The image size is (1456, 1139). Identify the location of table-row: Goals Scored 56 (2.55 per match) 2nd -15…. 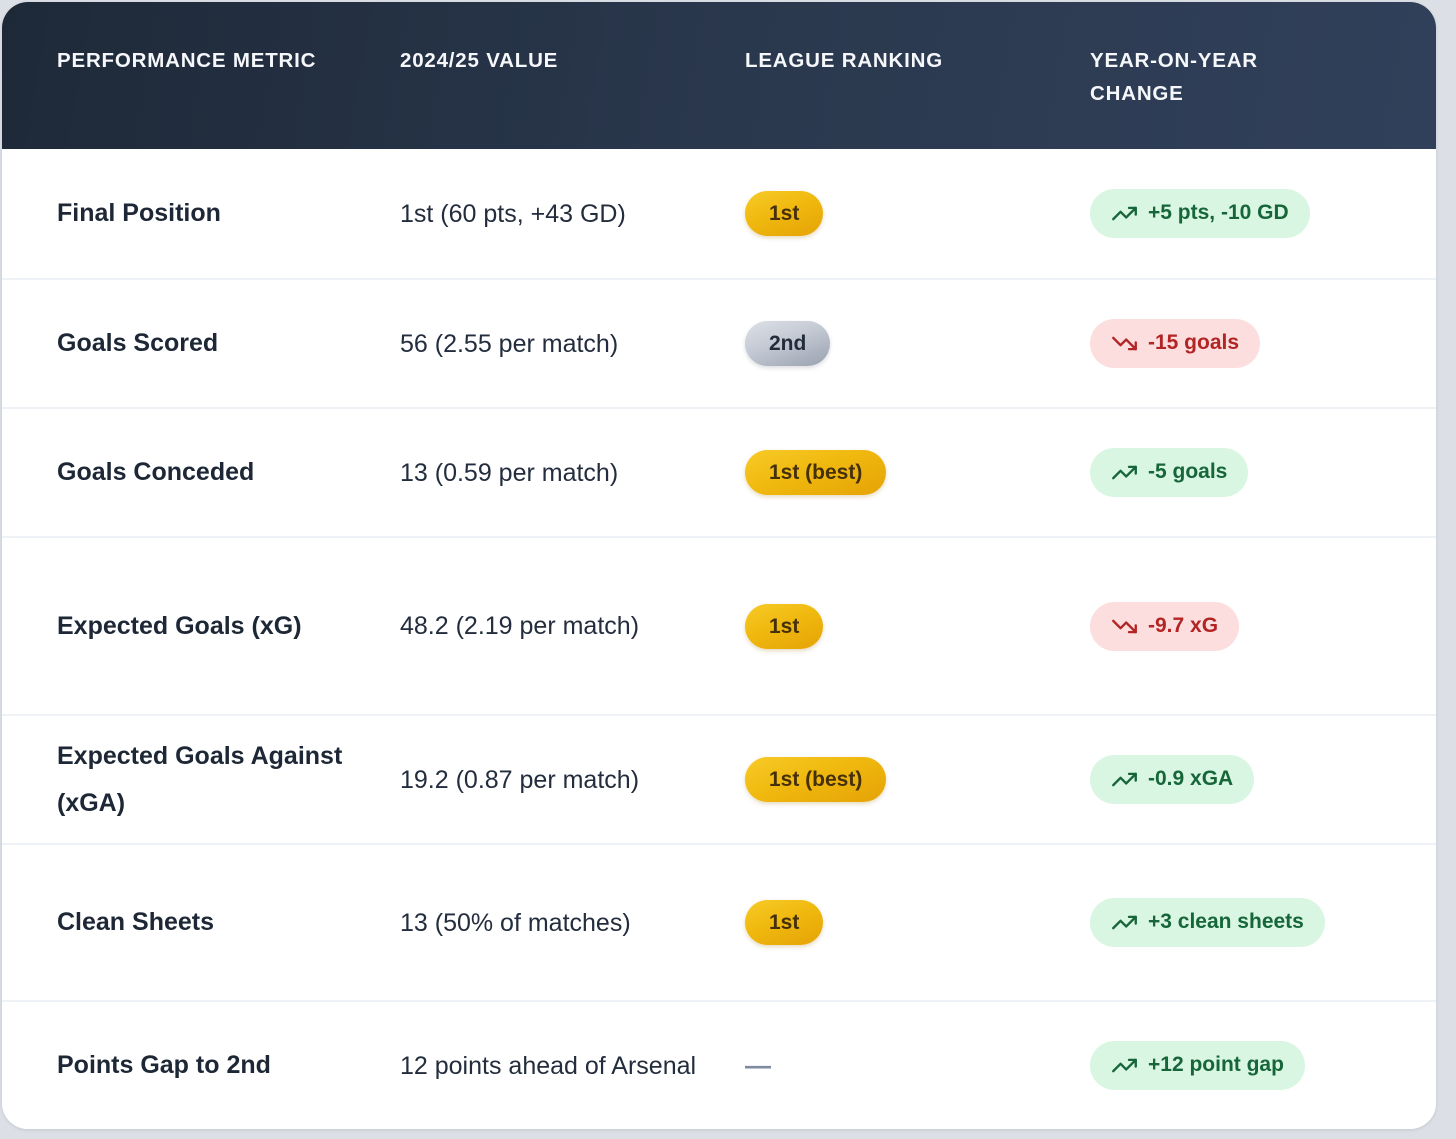
(719, 342).